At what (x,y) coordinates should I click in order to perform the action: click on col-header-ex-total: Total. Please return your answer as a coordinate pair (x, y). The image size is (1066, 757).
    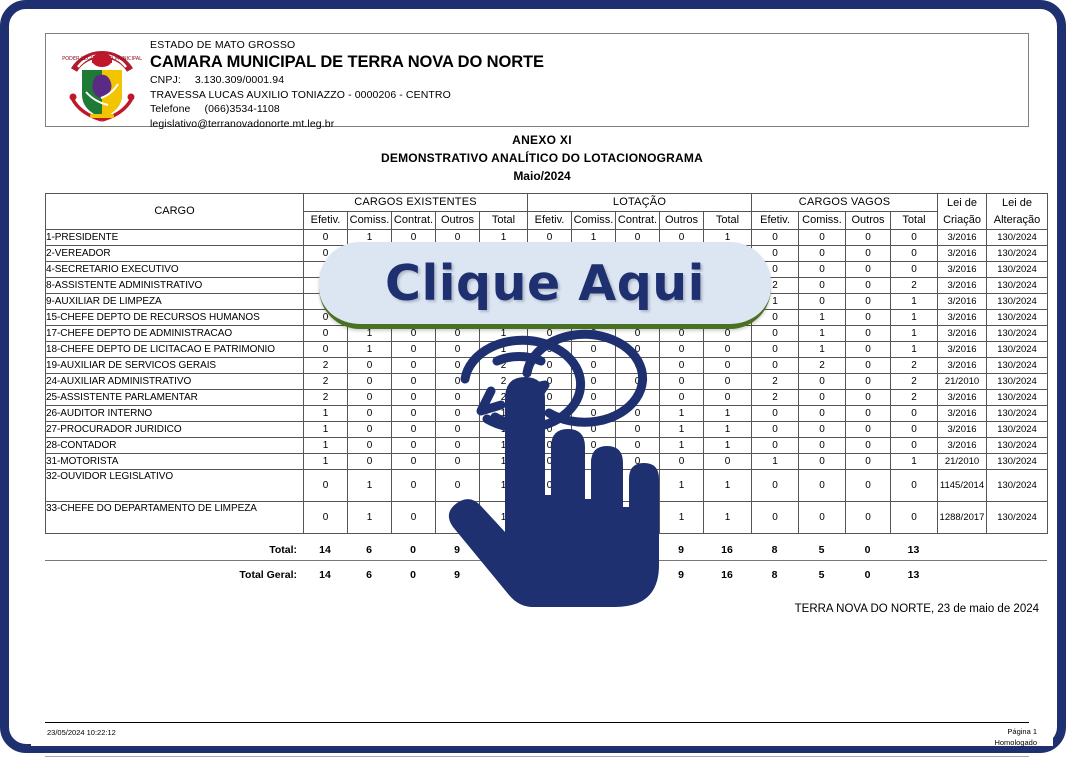
    Looking at the image, I should click on (503, 220).